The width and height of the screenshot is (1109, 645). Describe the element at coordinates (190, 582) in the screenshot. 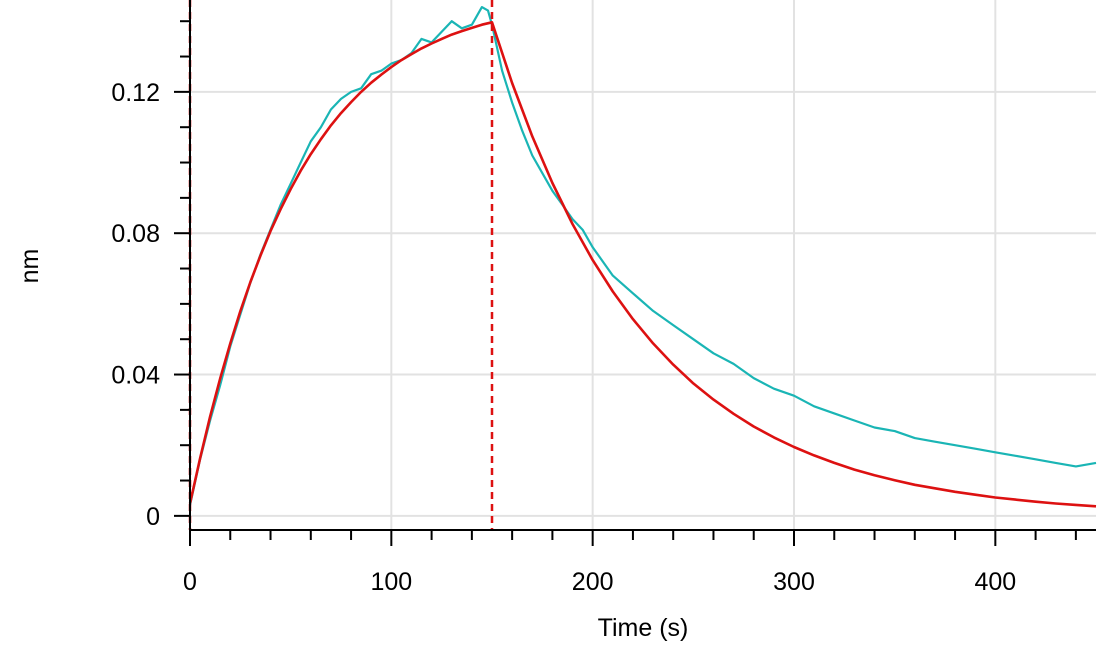

I see `x-tick-label: 0` at that location.